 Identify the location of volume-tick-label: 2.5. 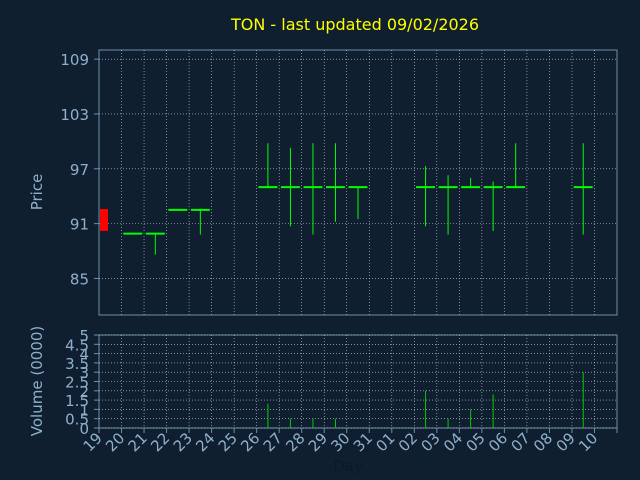
(77, 383).